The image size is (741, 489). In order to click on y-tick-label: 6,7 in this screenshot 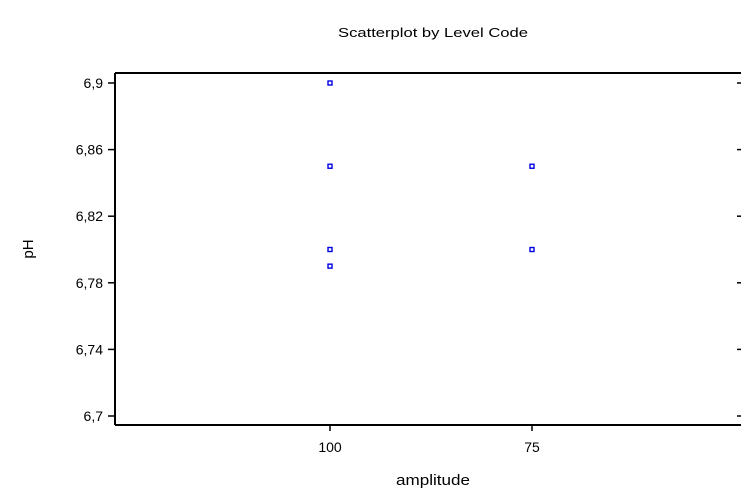, I will do `click(94, 416)`.